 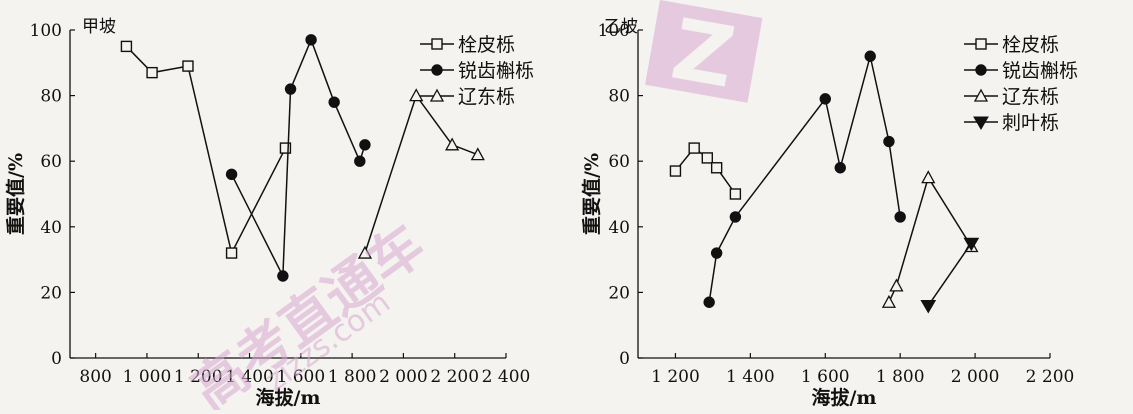 What do you see at coordinates (506, 377) in the screenshot?
I see `x-tick-label: 2 400` at bounding box center [506, 377].